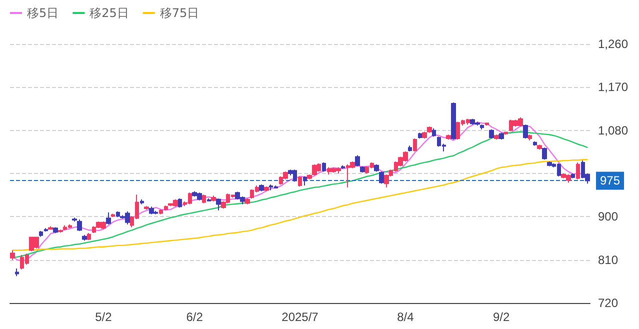  I want to click on legend-label: 移75日, so click(180, 13).